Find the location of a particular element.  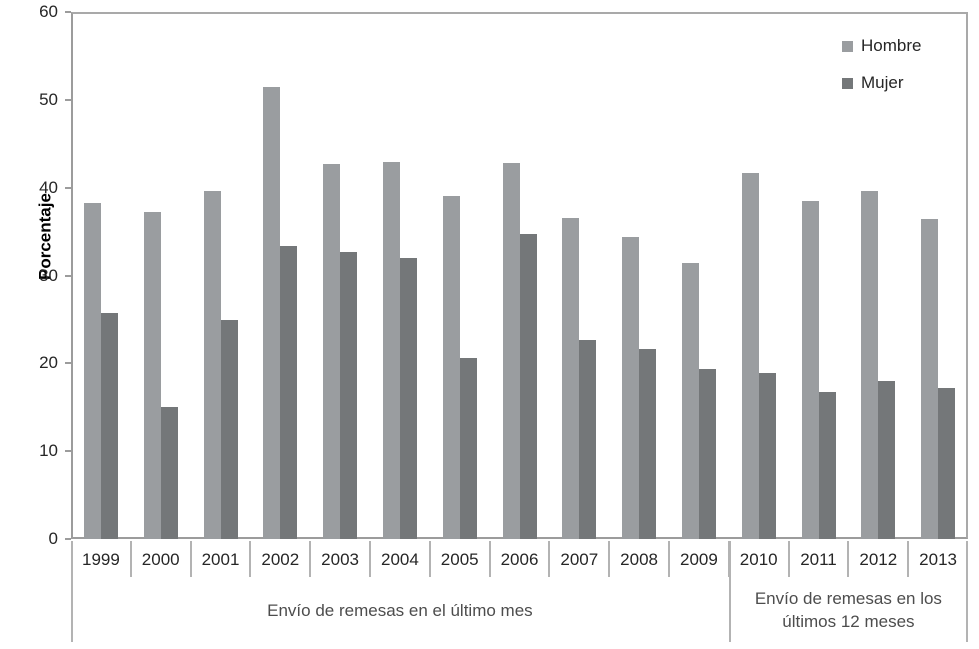

bar-mujer-2010 is located at coordinates (767, 455).